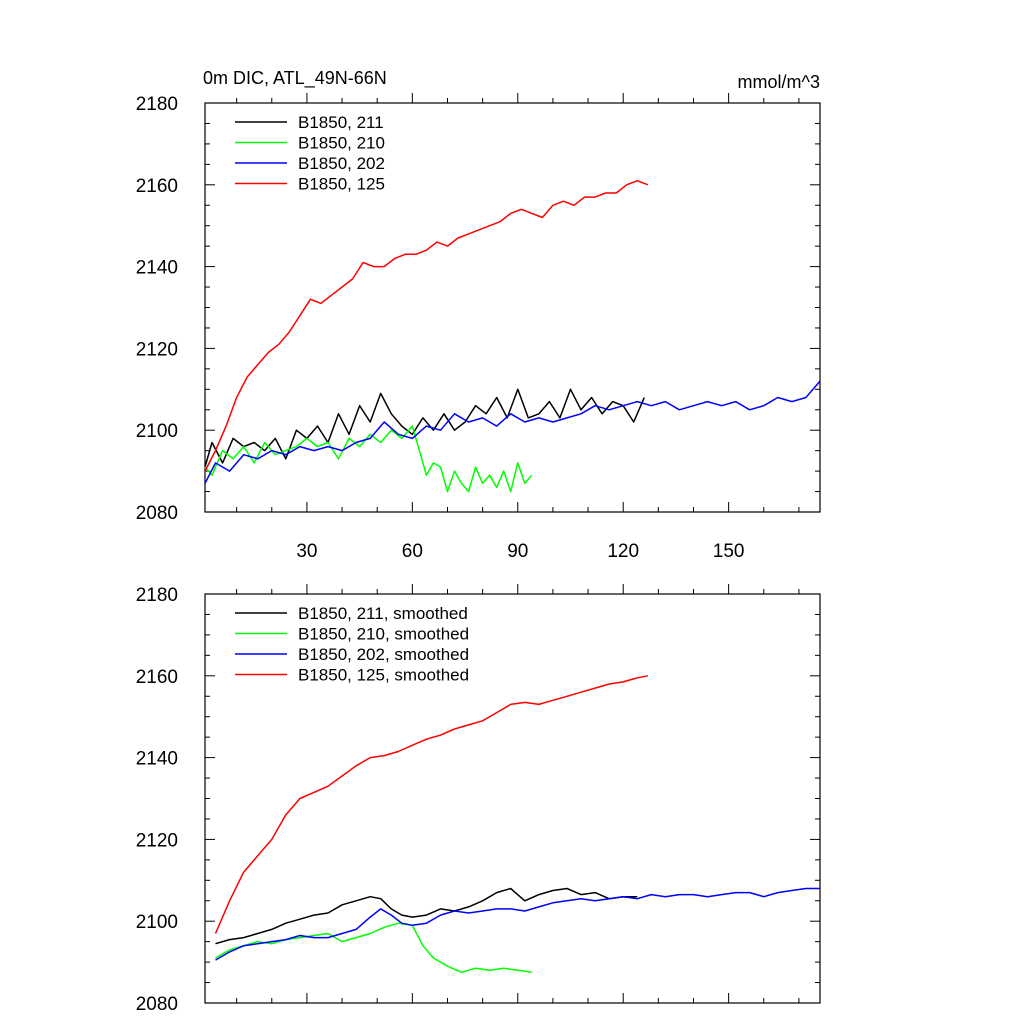  I want to click on chart-title: 0m DIC, ATL_49N-66N, so click(295, 78).